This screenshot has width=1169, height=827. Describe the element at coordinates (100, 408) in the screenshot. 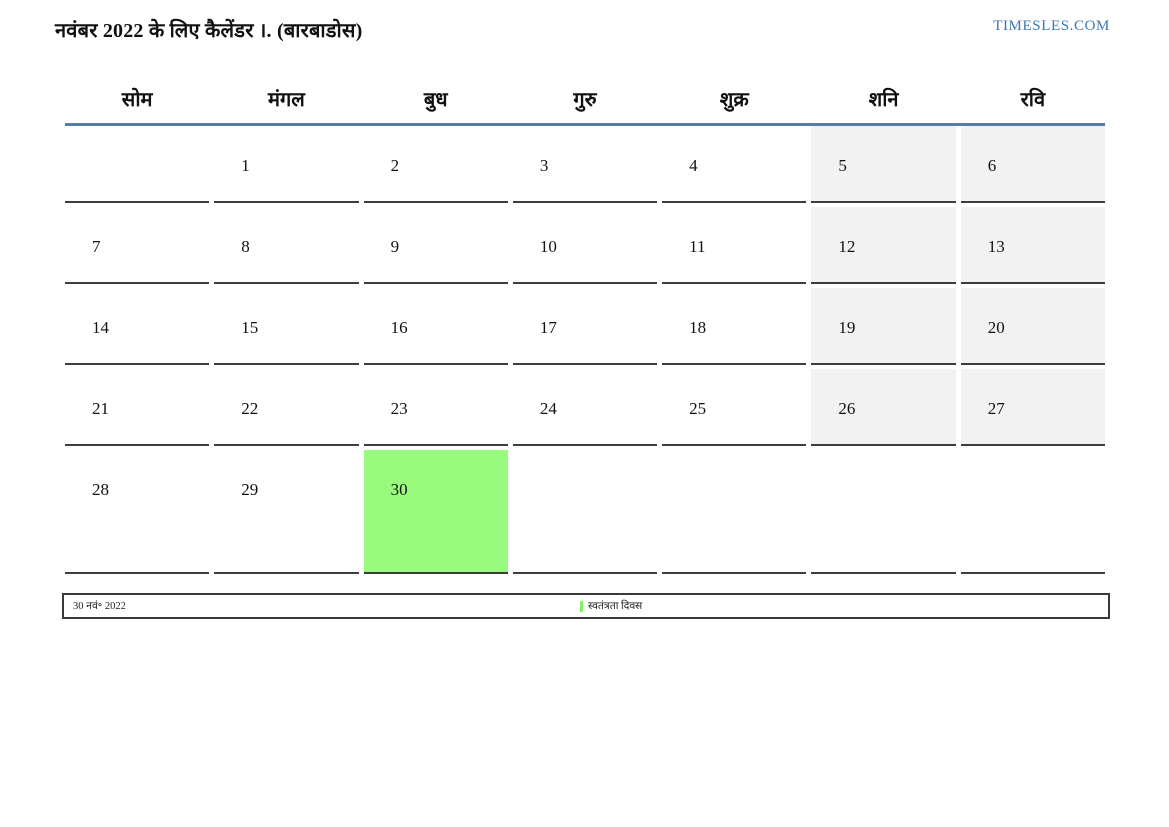

I see `day-number: 21` at that location.